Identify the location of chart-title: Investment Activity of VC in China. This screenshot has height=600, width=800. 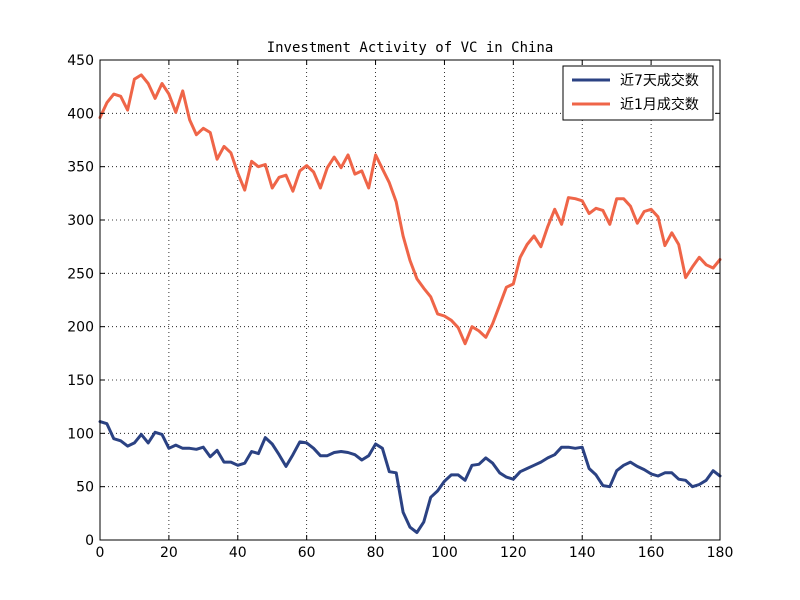
(410, 48).